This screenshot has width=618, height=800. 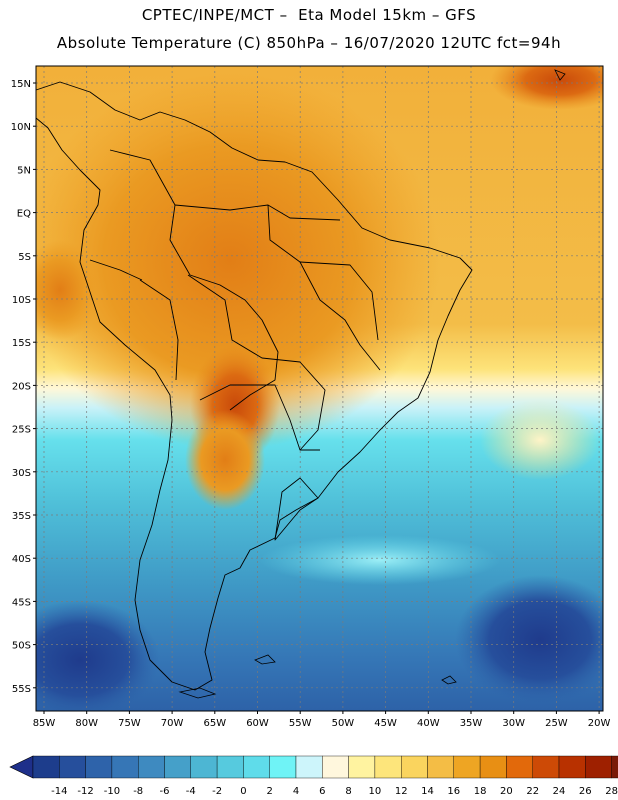 I want to click on colorbar-tick-label: 16, so click(x=453, y=791).